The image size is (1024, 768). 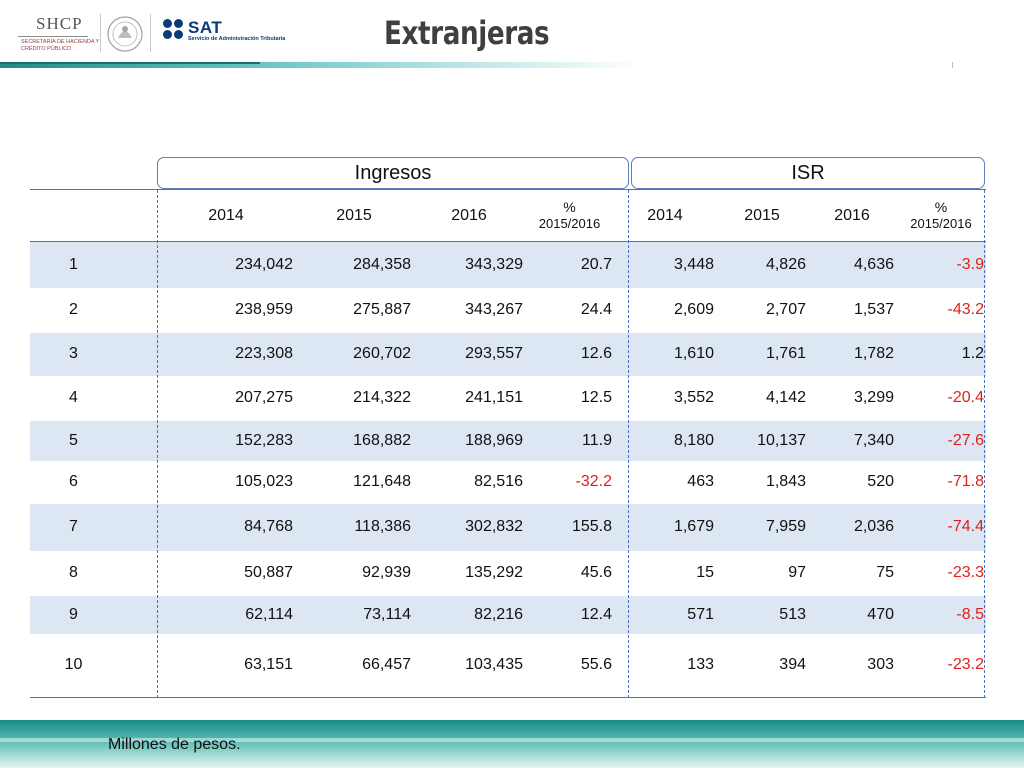 What do you see at coordinates (205, 27) in the screenshot?
I see `sat-name: SAT` at bounding box center [205, 27].